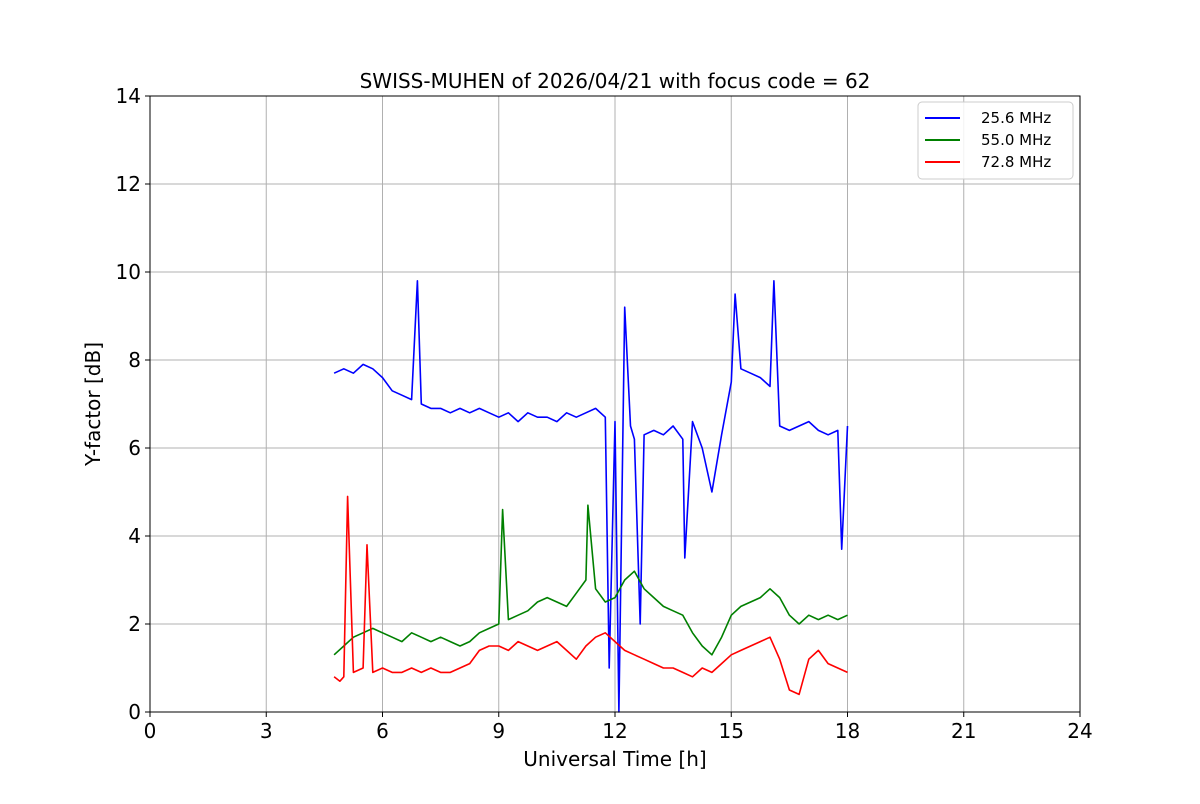 Image resolution: width=1200 pixels, height=804 pixels. What do you see at coordinates (134, 360) in the screenshot?
I see `y-tick-label: 8` at bounding box center [134, 360].